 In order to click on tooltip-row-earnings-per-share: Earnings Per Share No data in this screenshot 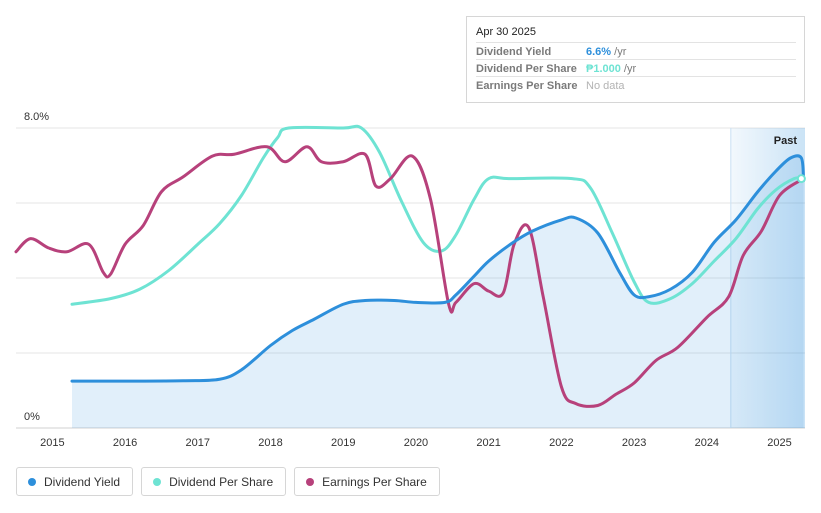, I will do `click(636, 85)`.